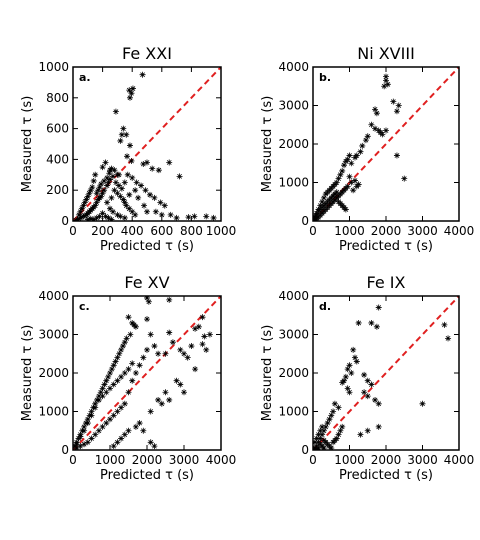  I want to click on x-tick-label: 200, so click(102, 231).